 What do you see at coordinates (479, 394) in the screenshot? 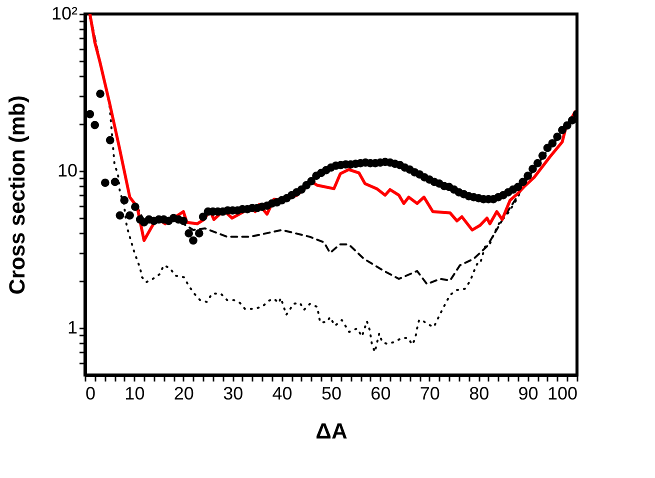
I see `x-tick-label: 80` at bounding box center [479, 394].